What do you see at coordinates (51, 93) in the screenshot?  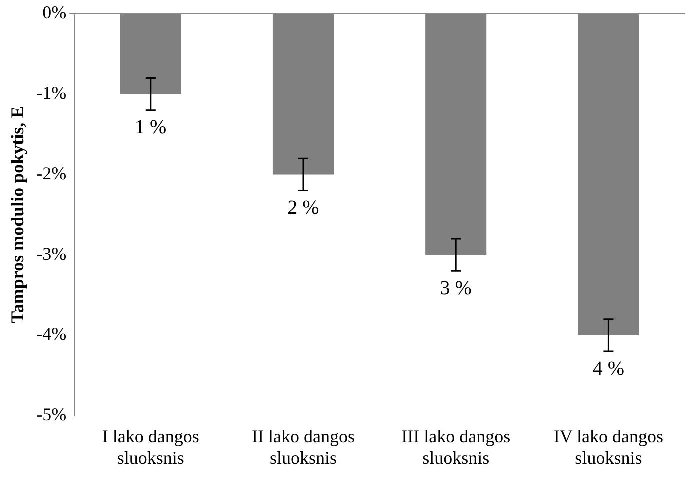 I see `y-tick-label: -1%` at bounding box center [51, 93].